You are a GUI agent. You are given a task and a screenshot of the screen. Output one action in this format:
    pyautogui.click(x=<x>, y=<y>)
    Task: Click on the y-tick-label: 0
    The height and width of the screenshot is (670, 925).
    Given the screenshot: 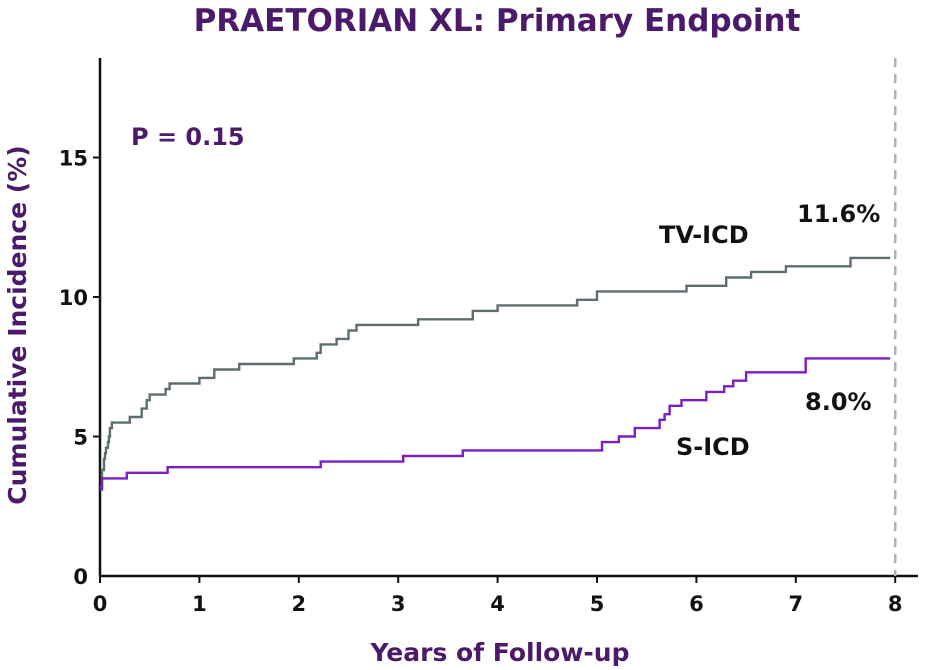 What is the action you would take?
    pyautogui.click(x=80, y=577)
    